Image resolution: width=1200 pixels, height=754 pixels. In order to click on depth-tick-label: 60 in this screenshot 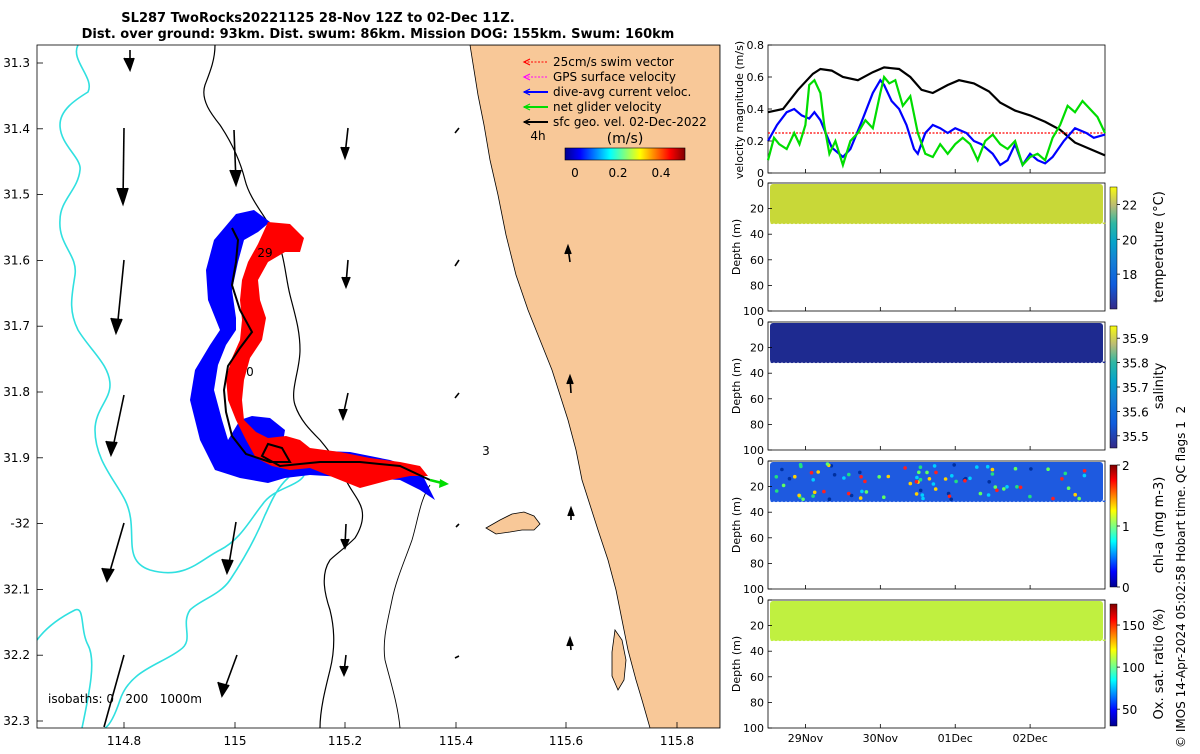, I will do `click(757, 260)`.